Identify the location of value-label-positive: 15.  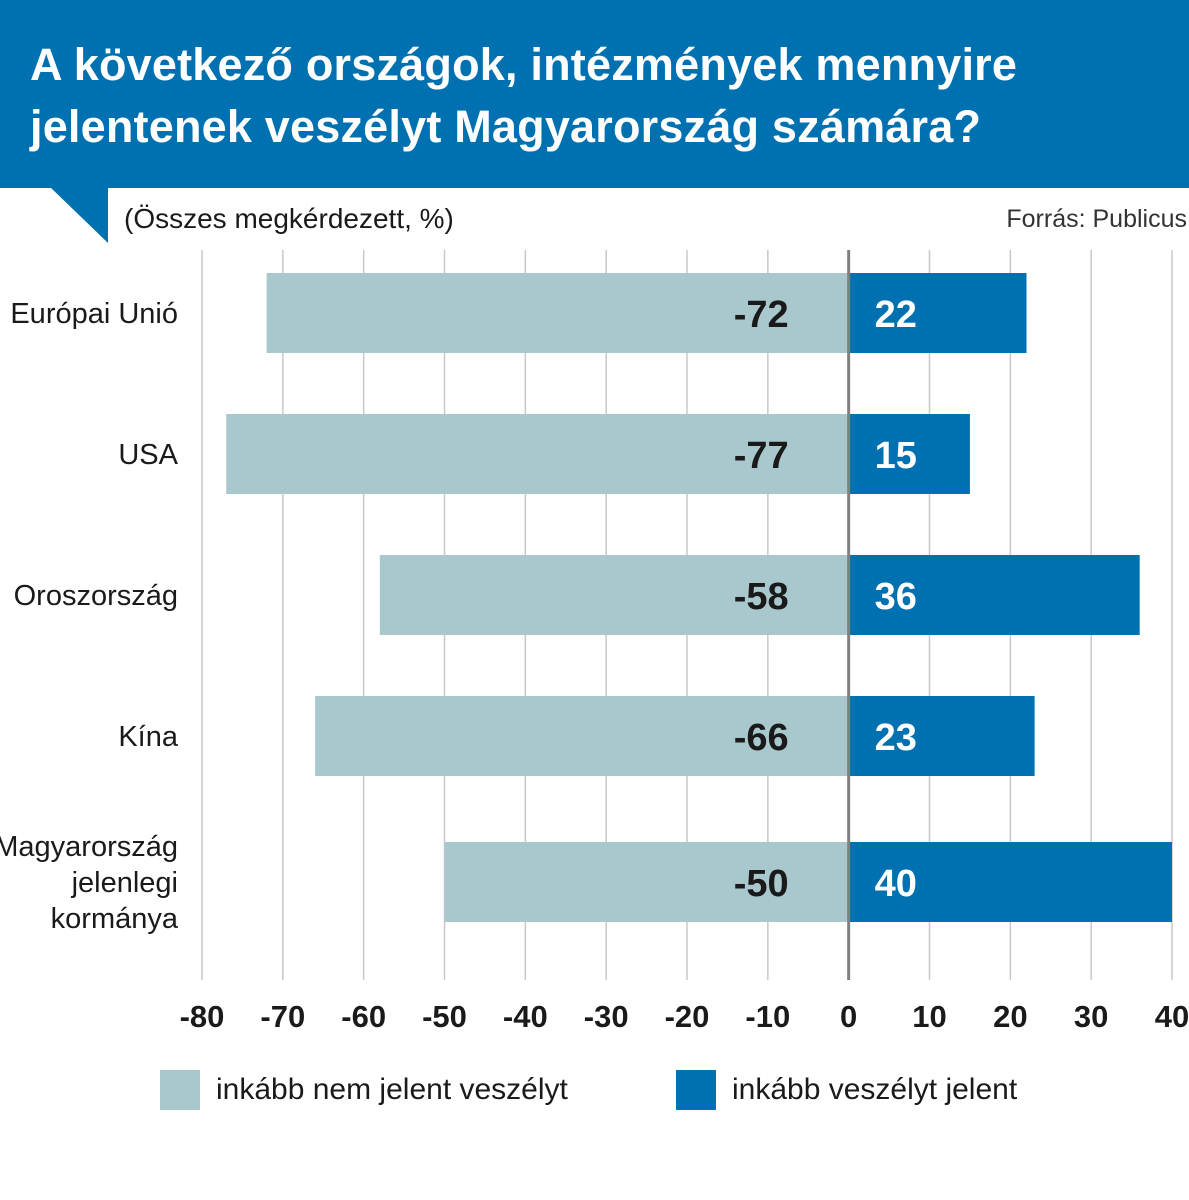
(896, 456).